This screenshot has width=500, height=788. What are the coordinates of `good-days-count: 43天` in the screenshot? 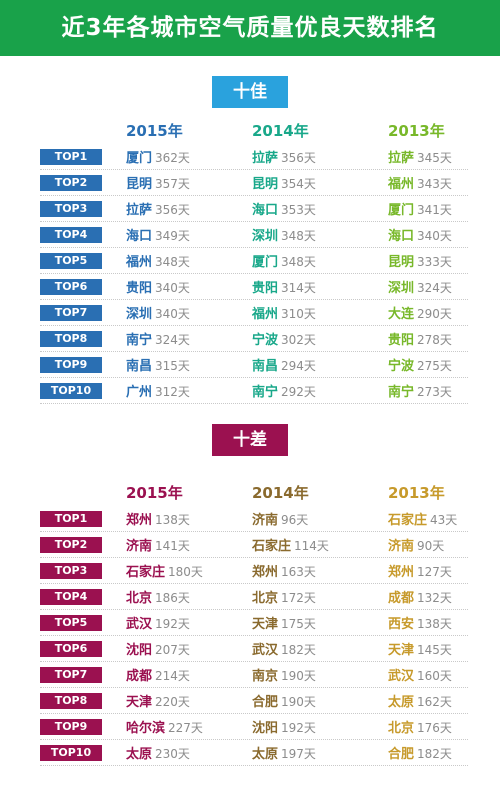 It's located at (444, 520).